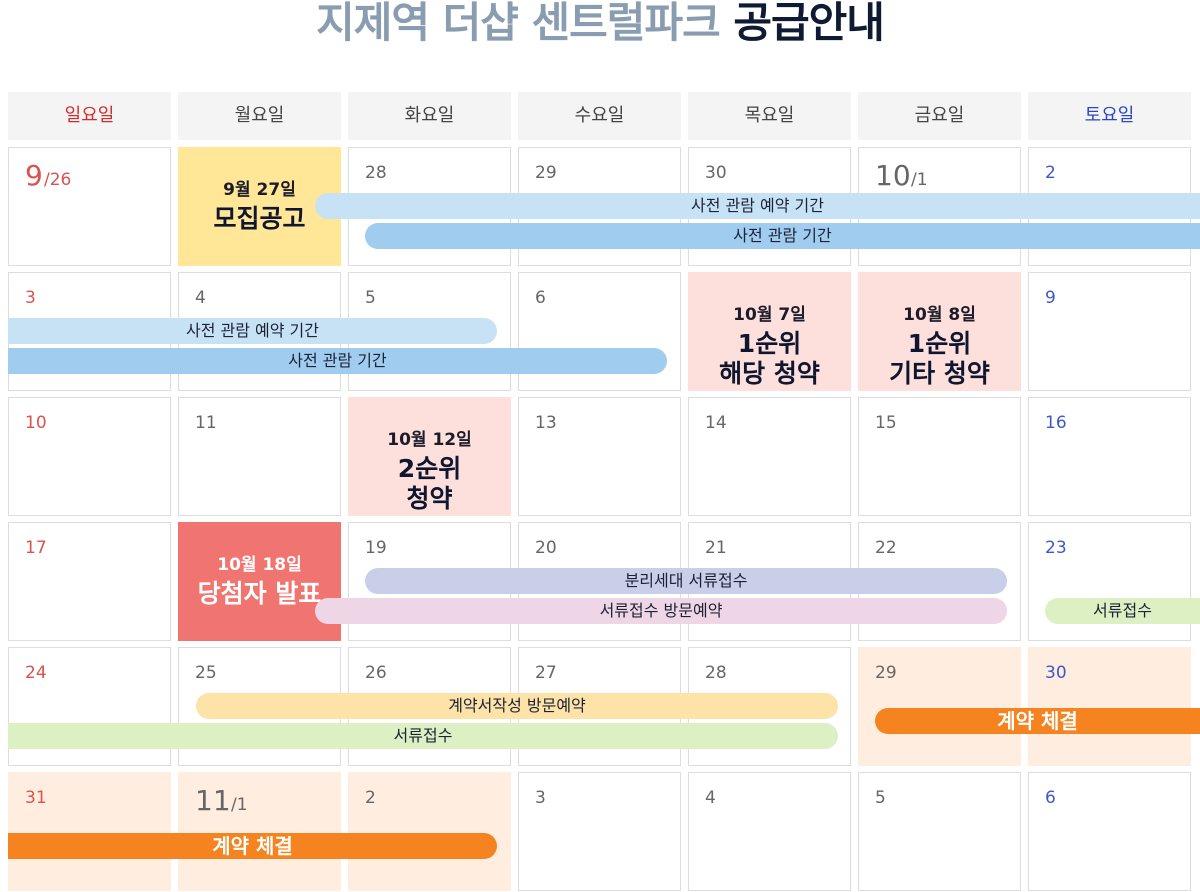  I want to click on title-main: 지제역 더샵 센트럴파크, so click(518, 23).